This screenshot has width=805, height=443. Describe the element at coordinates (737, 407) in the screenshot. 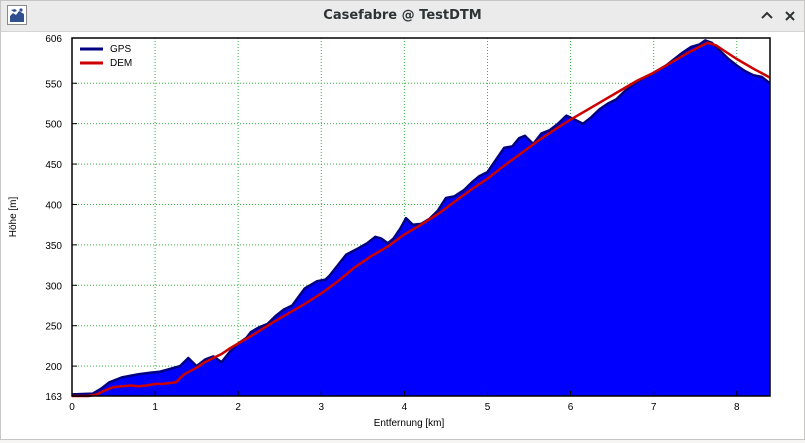

I see `x-tick-label: 8` at that location.